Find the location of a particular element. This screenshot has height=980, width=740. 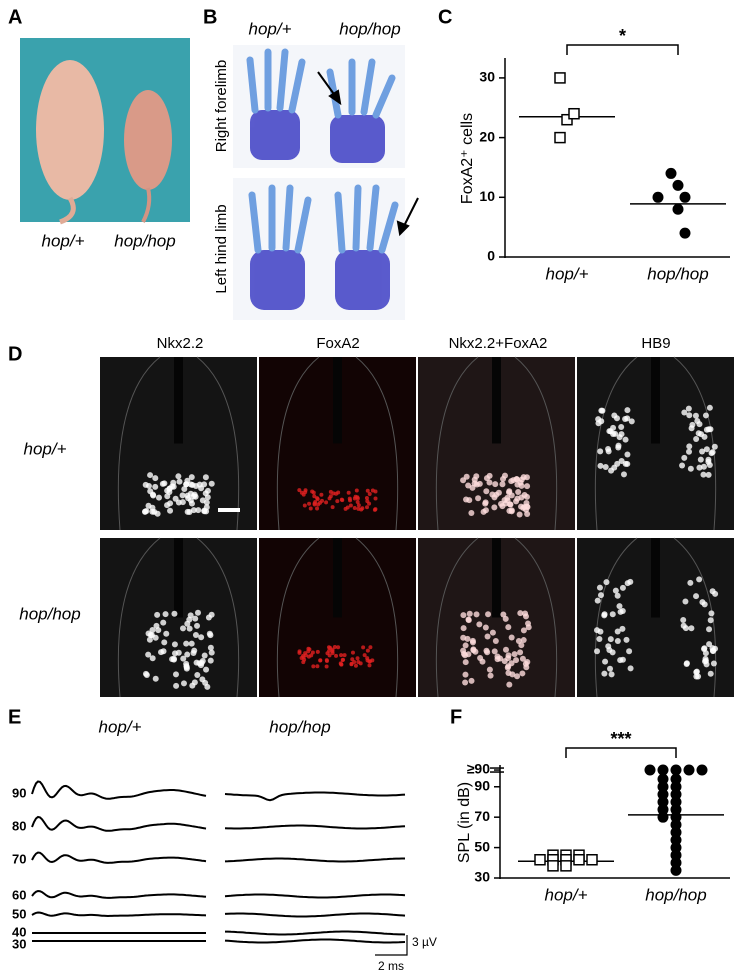

level-label: 60 is located at coordinates (19, 894).